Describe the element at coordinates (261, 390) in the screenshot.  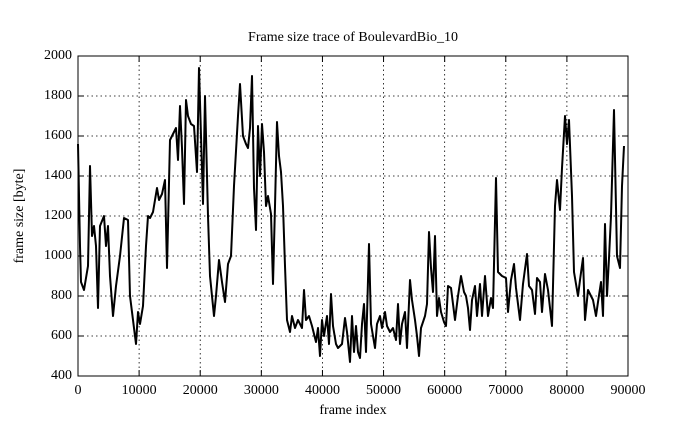
I see `x-tick-label: 30000` at that location.